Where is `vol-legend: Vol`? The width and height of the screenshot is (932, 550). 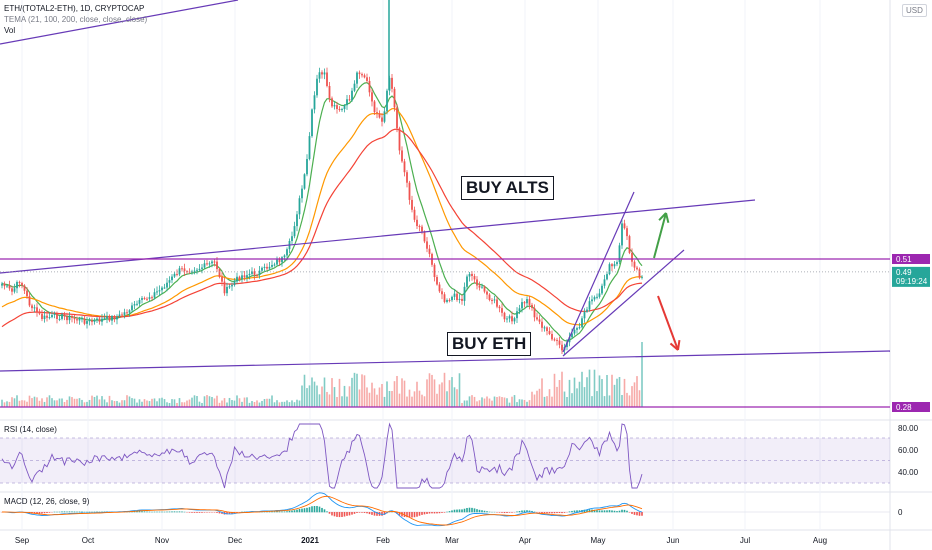
vol-legend: Vol is located at coordinates (10, 30).